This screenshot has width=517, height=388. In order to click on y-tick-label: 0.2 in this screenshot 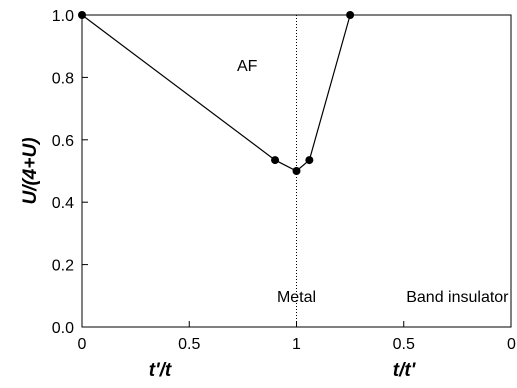, I will do `click(63, 266)`.